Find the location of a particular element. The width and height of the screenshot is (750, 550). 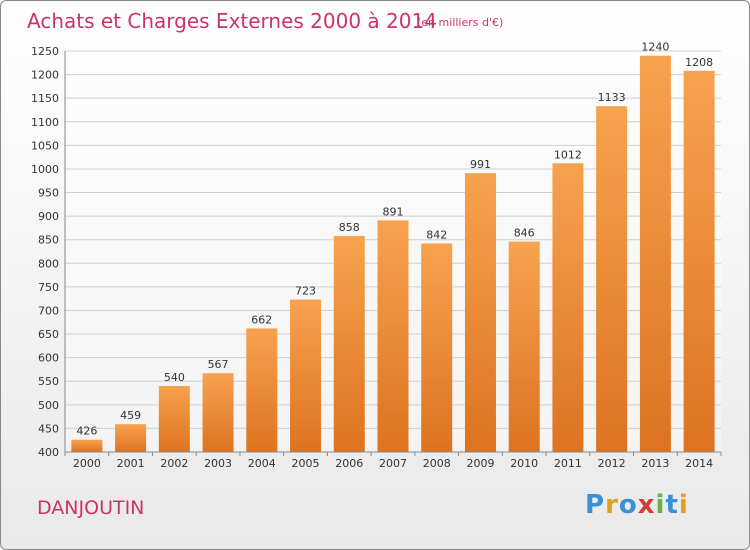

bar-2003 is located at coordinates (218, 412).